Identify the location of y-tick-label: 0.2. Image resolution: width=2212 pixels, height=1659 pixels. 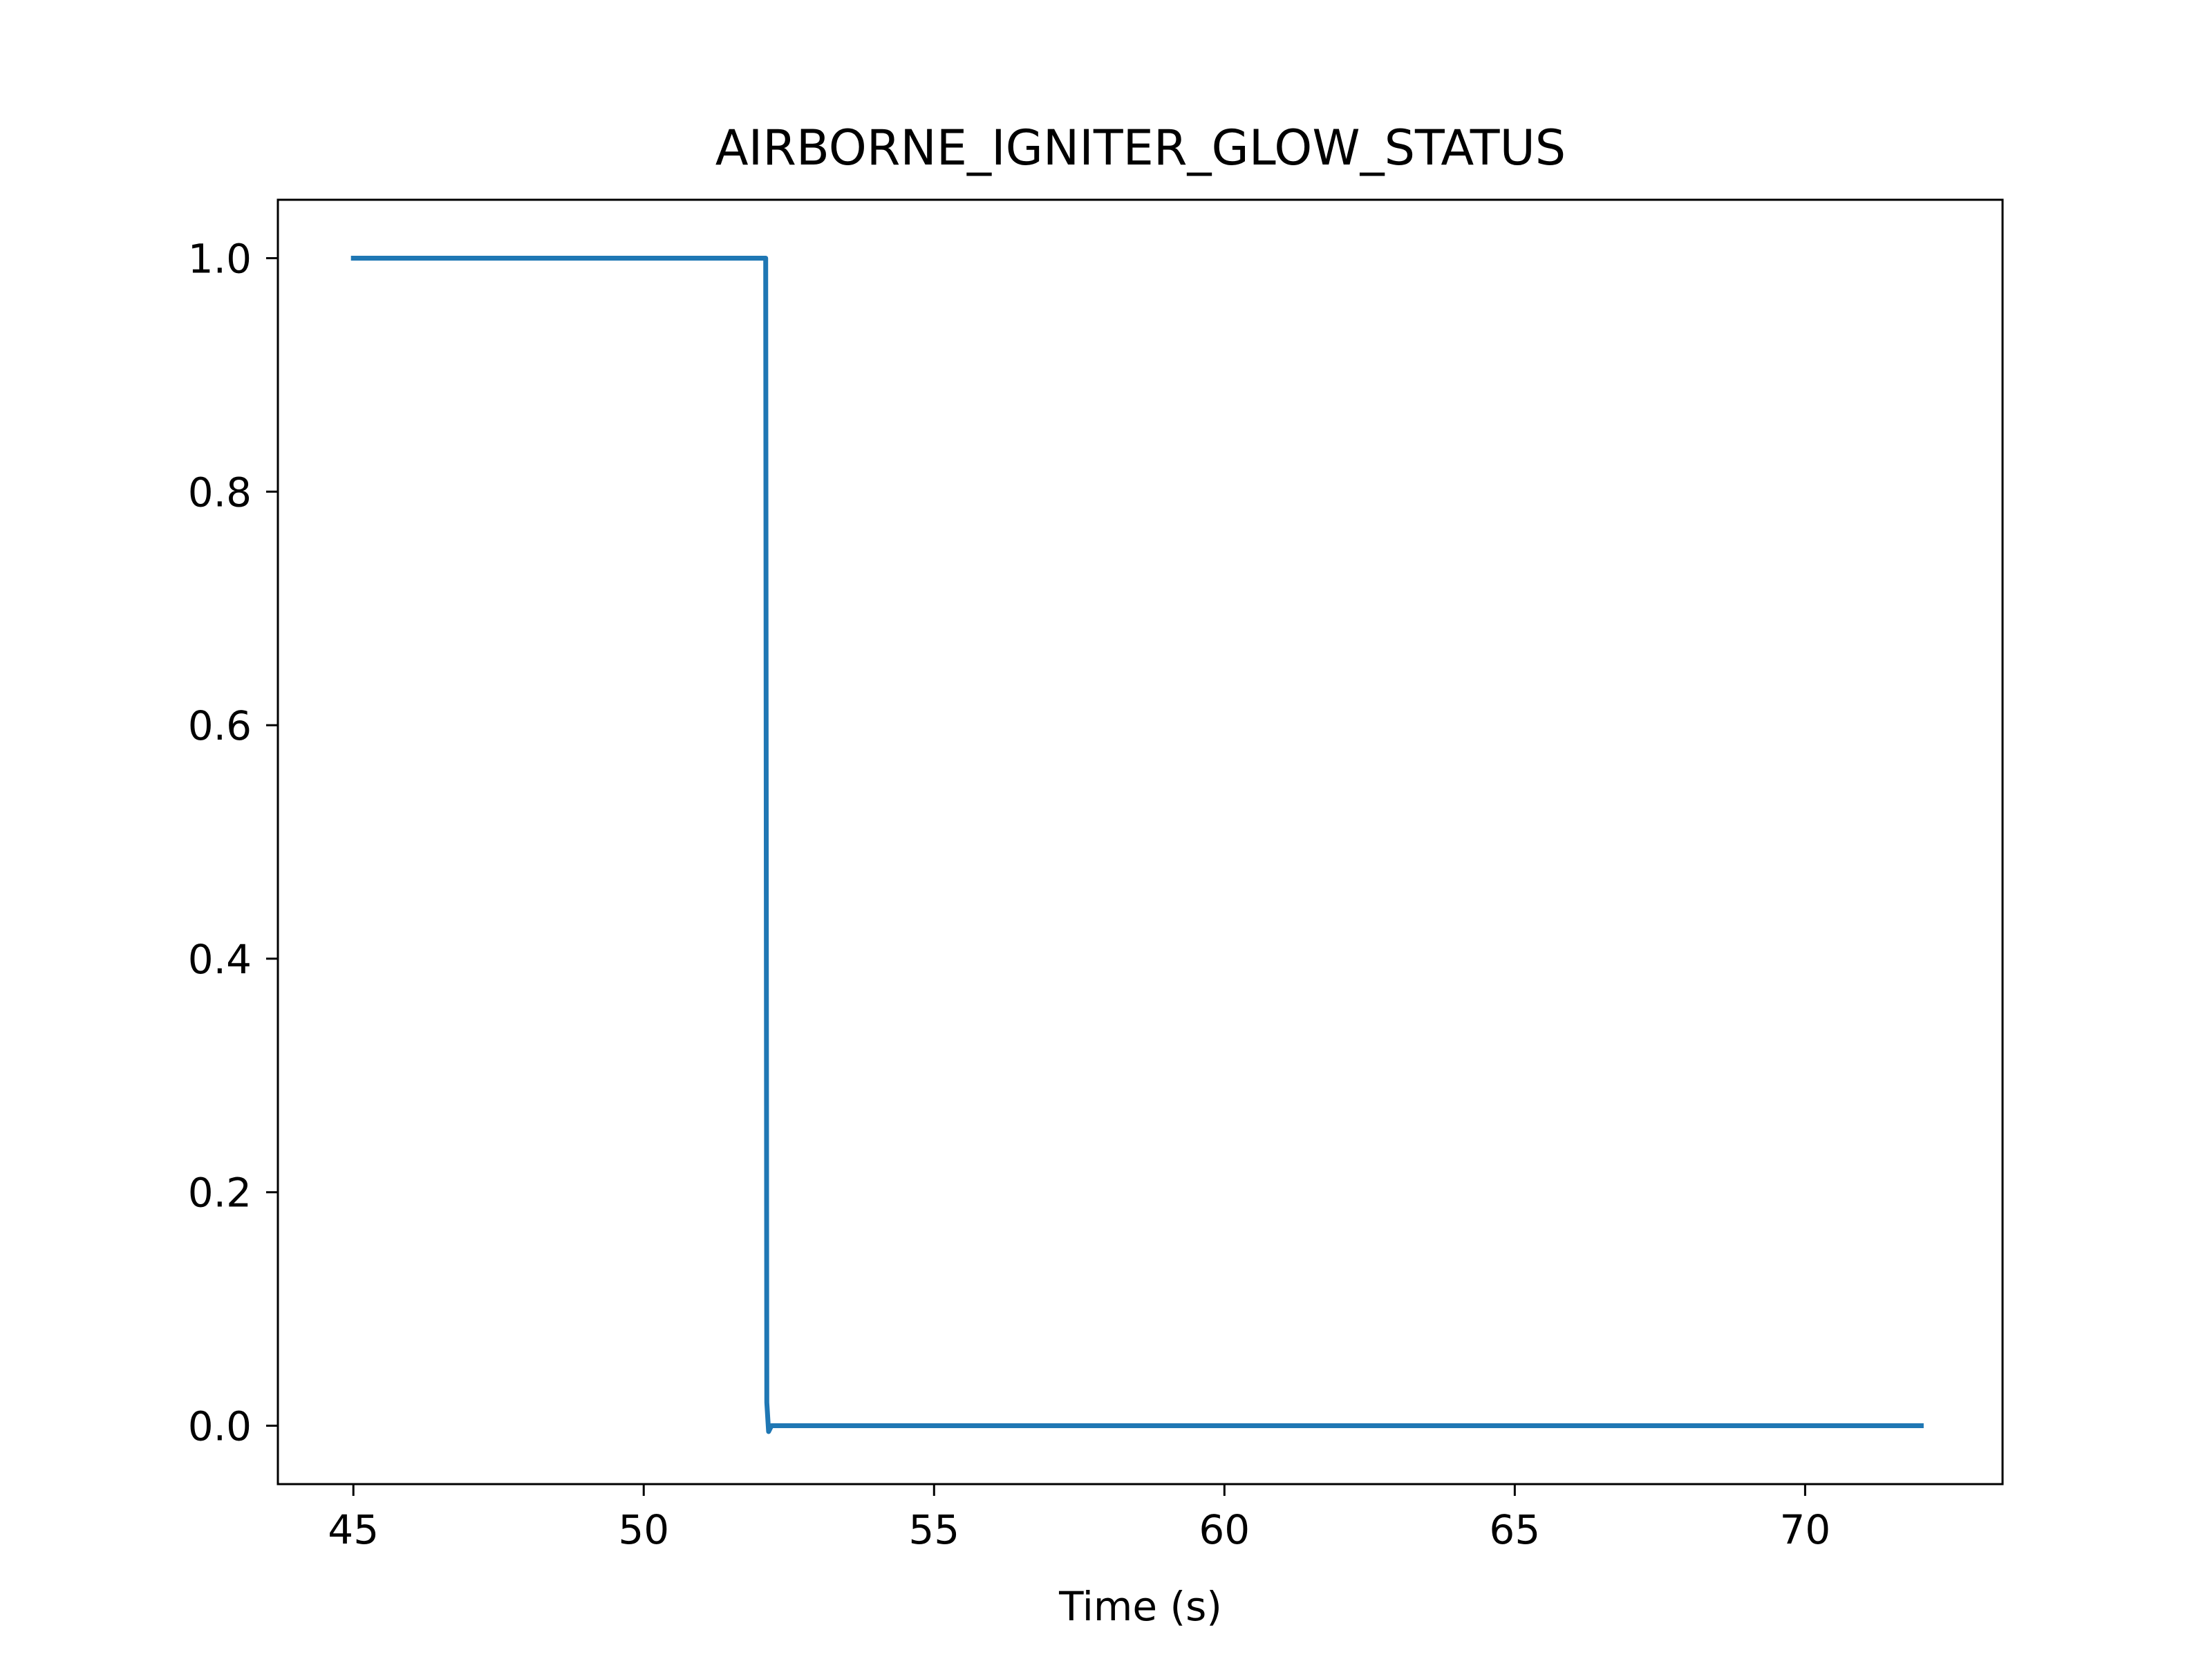
(220, 1193).